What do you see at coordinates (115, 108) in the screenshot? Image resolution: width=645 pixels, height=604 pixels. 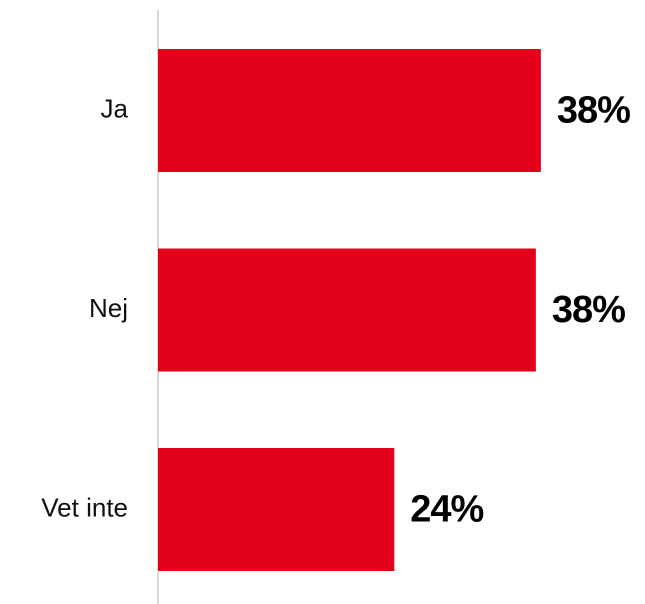 I see `category-label: Ja` at bounding box center [115, 108].